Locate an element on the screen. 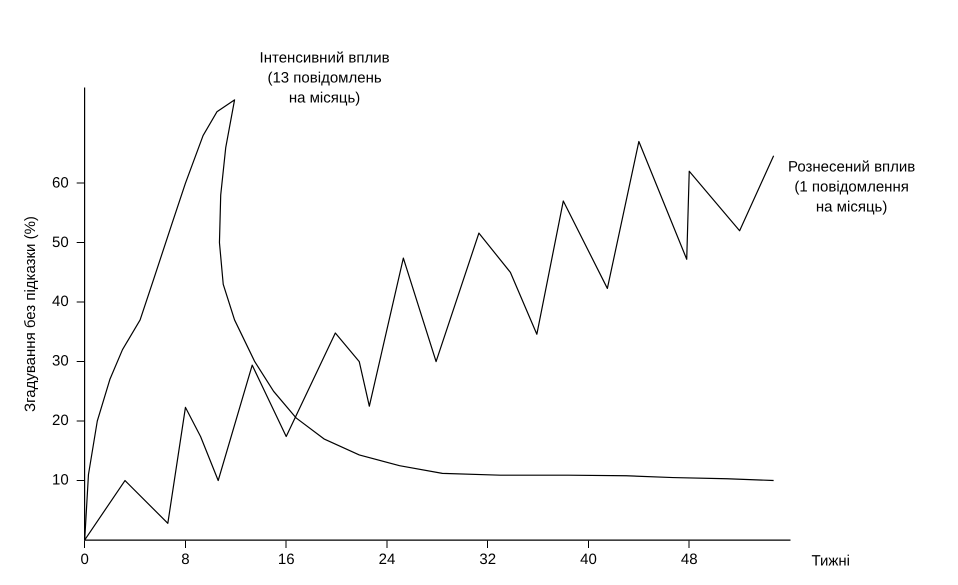  x-tick-label: 24 is located at coordinates (387, 559).